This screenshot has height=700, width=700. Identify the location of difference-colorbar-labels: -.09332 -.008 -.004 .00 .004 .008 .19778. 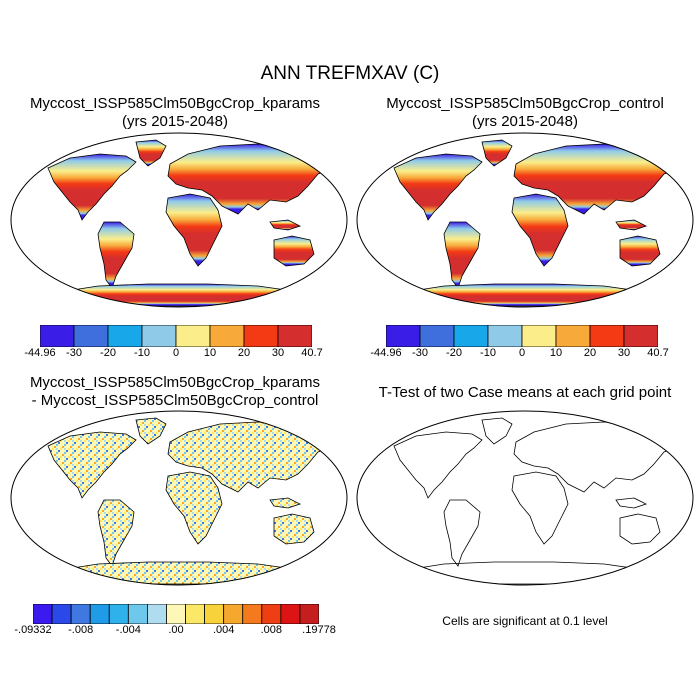
(174, 632).